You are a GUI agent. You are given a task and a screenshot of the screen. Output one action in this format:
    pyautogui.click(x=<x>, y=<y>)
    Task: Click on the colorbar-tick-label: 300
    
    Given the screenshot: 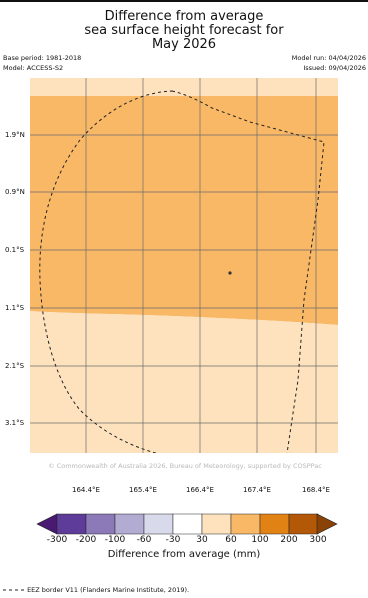 What is the action you would take?
    pyautogui.click(x=318, y=540)
    